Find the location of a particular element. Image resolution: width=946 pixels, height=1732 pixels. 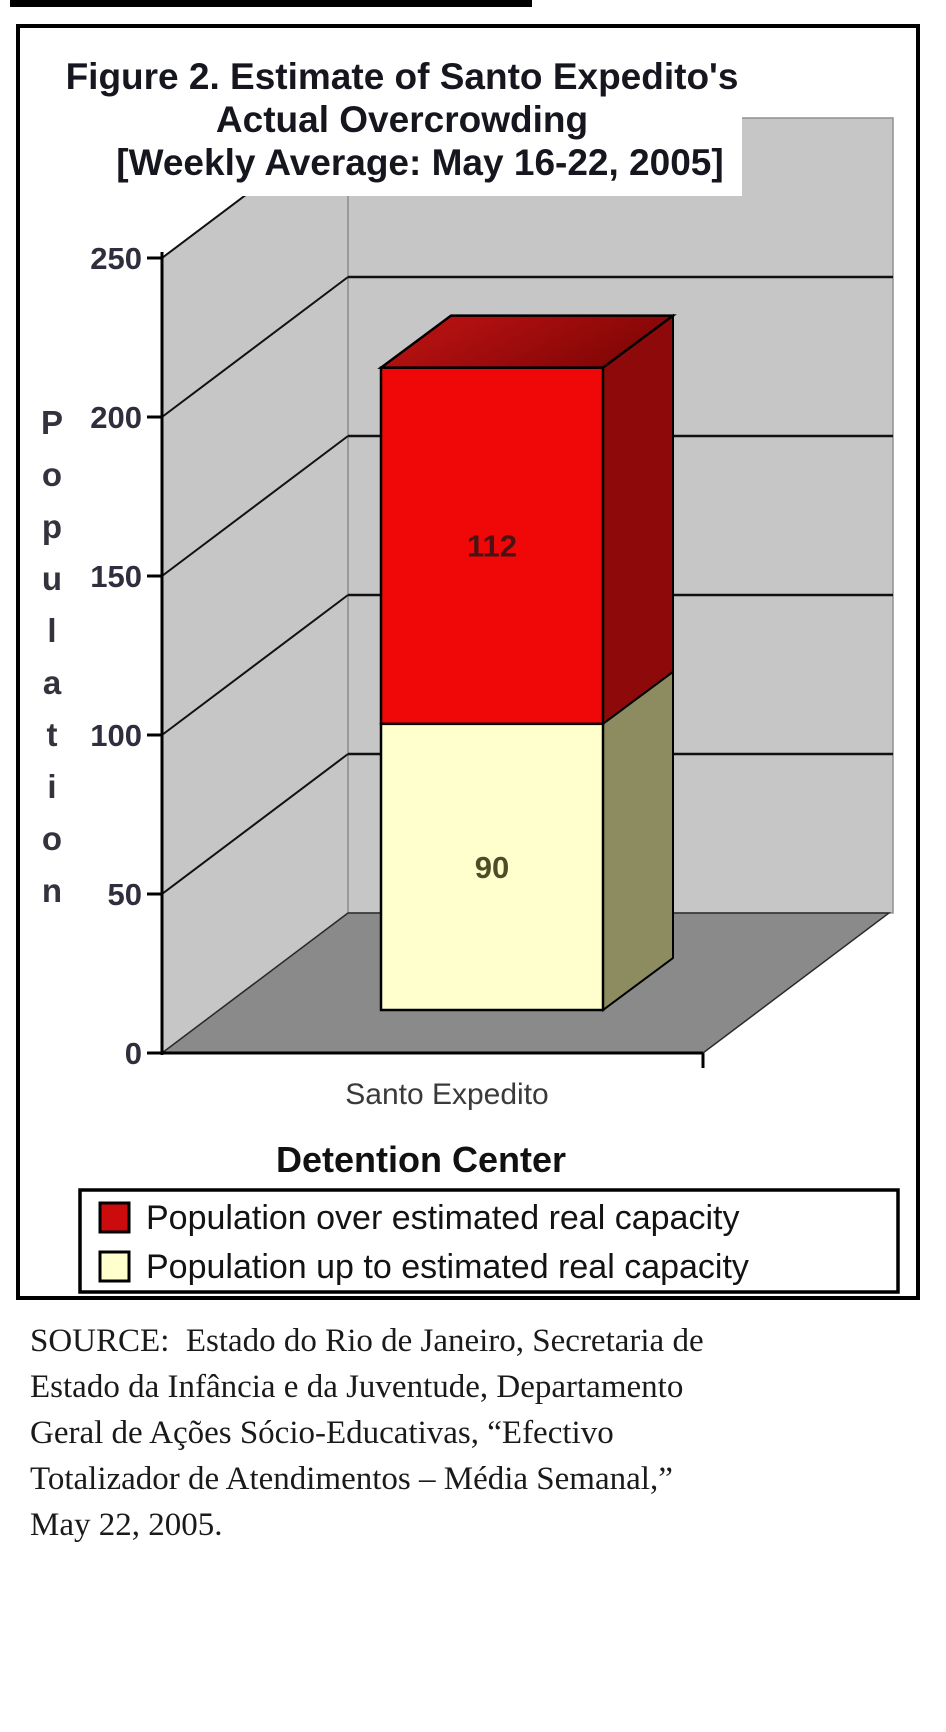

chart-title-line1: Figure 2. Estimate of Santo Expedito's is located at coordinates (402, 76).